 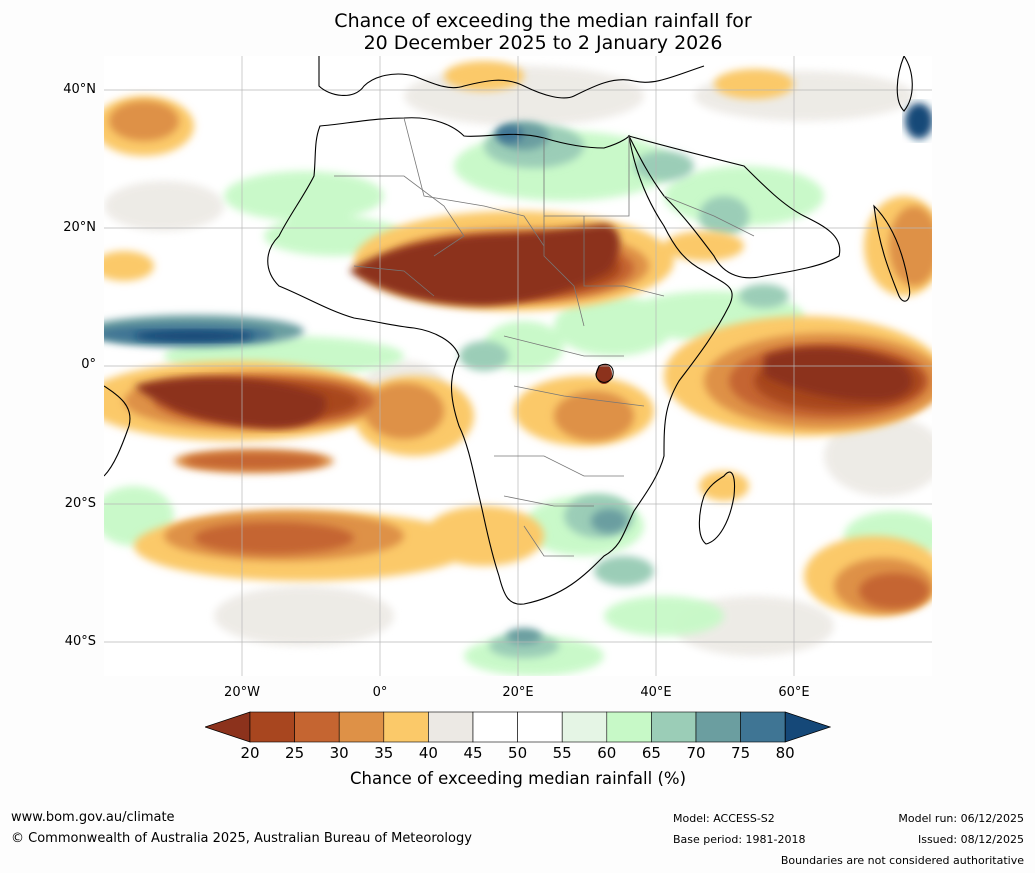 What do you see at coordinates (80, 503) in the screenshot?
I see `lat-label-20s: 20°S` at bounding box center [80, 503].